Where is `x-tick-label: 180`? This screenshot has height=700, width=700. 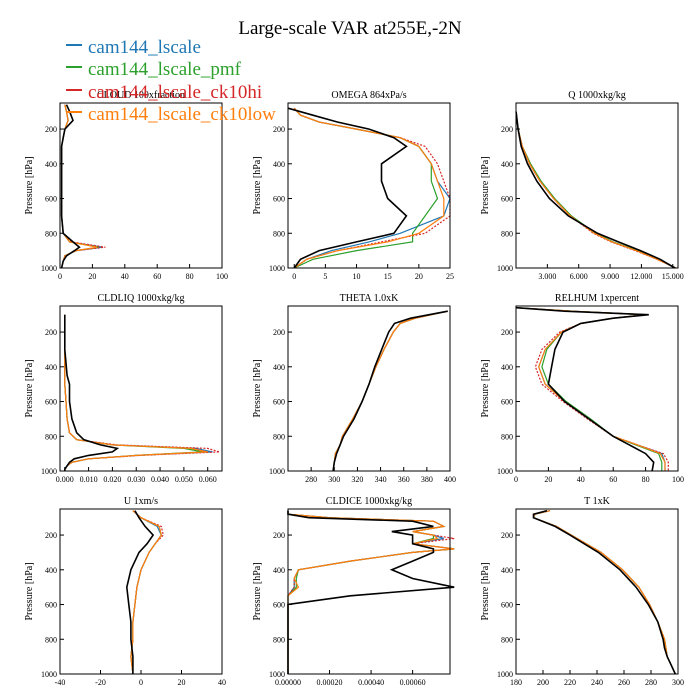
x-tick-label: 180 is located at coordinates (516, 682).